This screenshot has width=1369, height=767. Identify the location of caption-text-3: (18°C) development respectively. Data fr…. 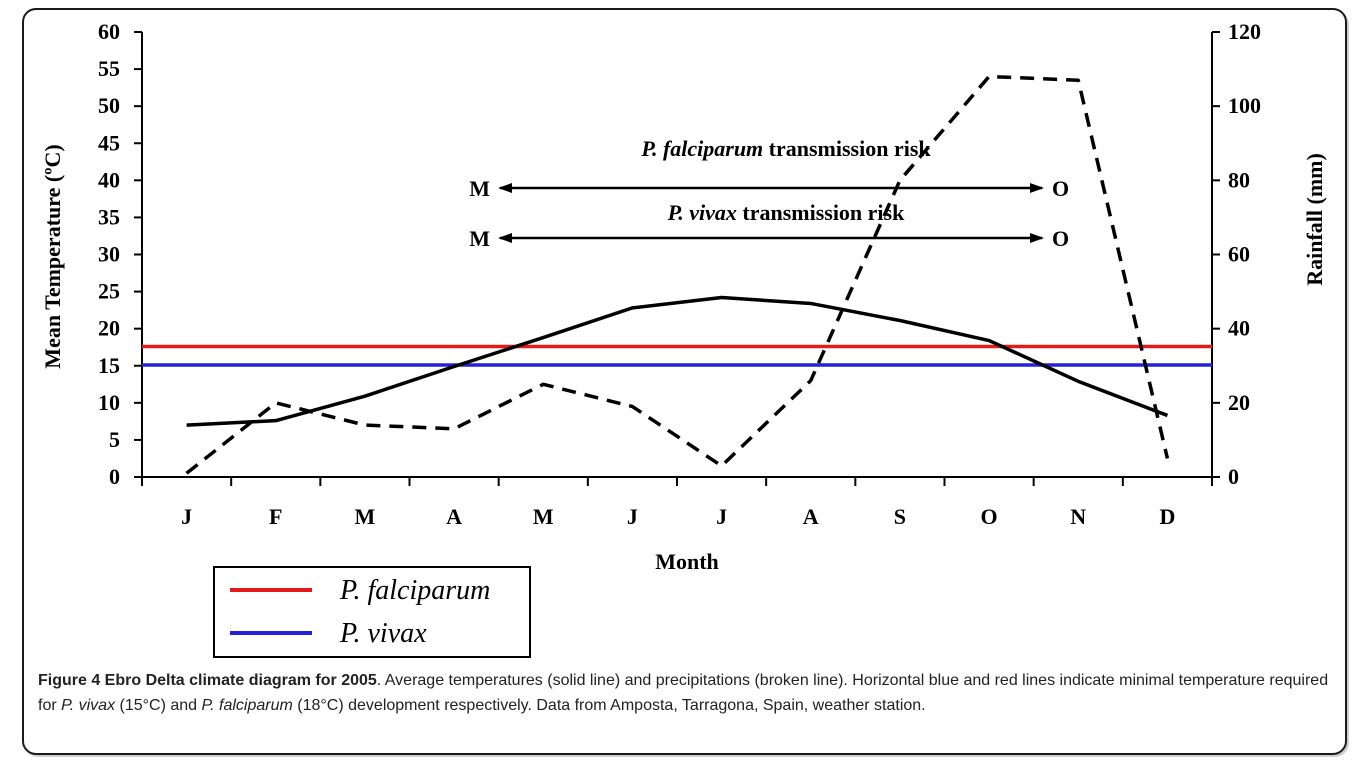
(609, 705).